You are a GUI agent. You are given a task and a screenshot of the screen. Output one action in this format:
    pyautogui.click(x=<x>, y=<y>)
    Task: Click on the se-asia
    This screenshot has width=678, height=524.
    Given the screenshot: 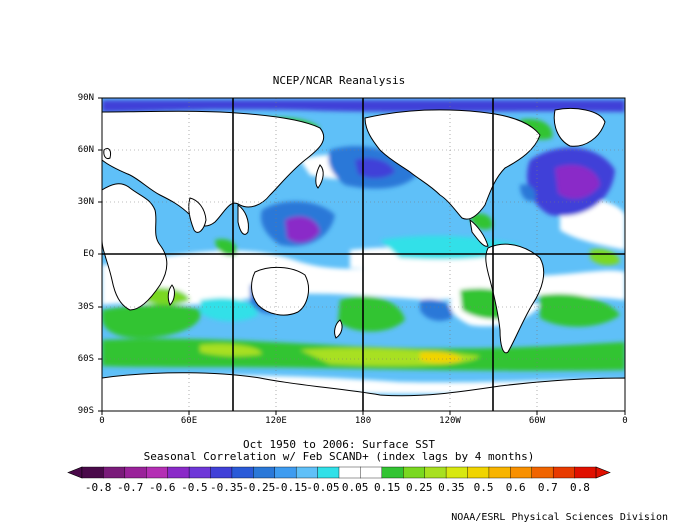 What is the action you would take?
    pyautogui.click(x=243, y=219)
    